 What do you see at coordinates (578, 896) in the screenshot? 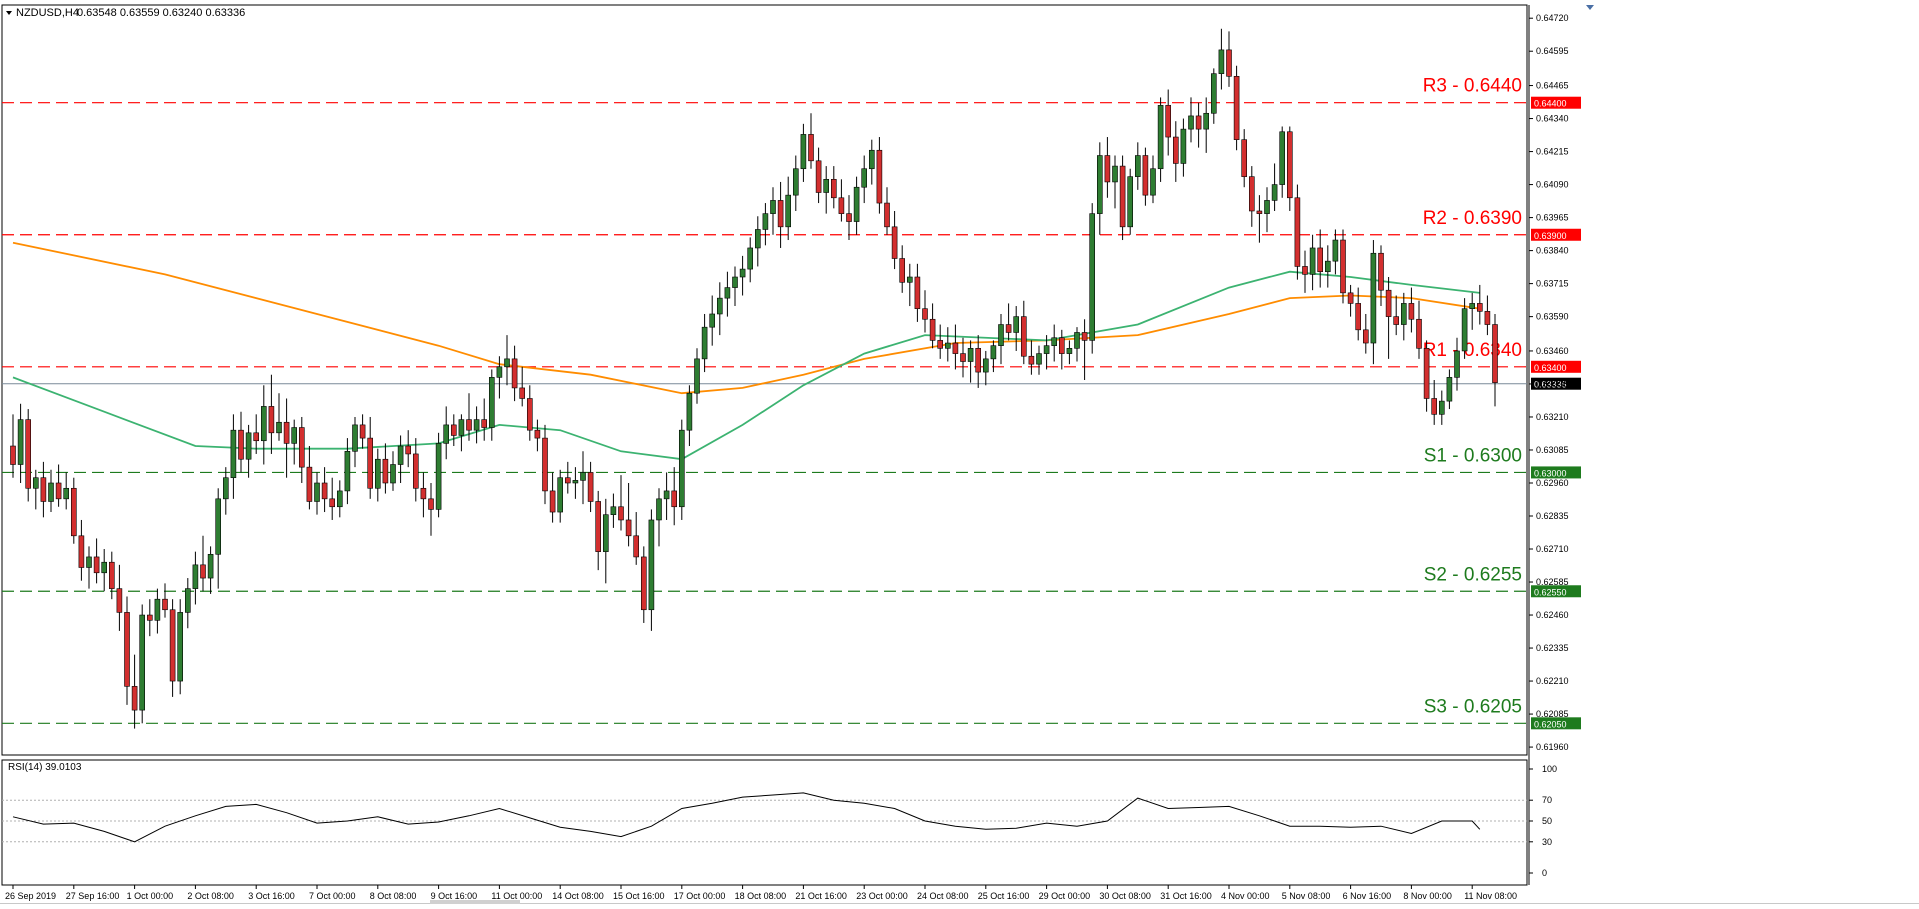
I see `time-tick-label: 14 Oct 08:00` at bounding box center [578, 896].